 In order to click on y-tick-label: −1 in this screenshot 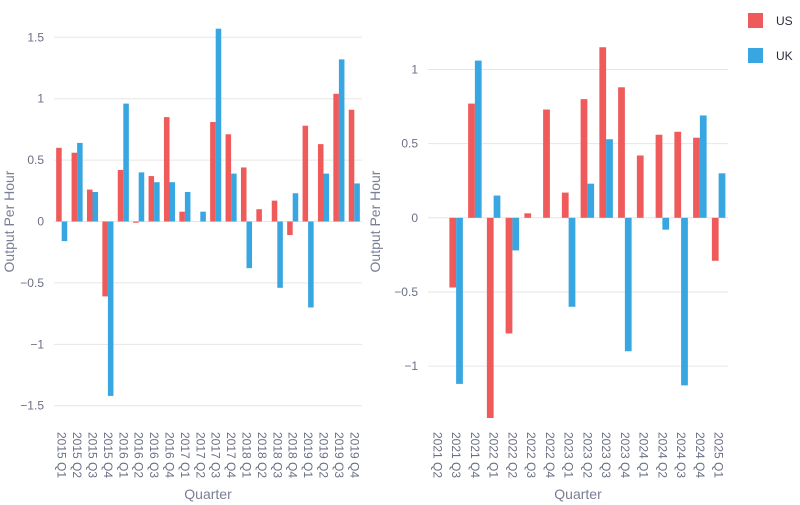, I will do `click(37, 344)`.